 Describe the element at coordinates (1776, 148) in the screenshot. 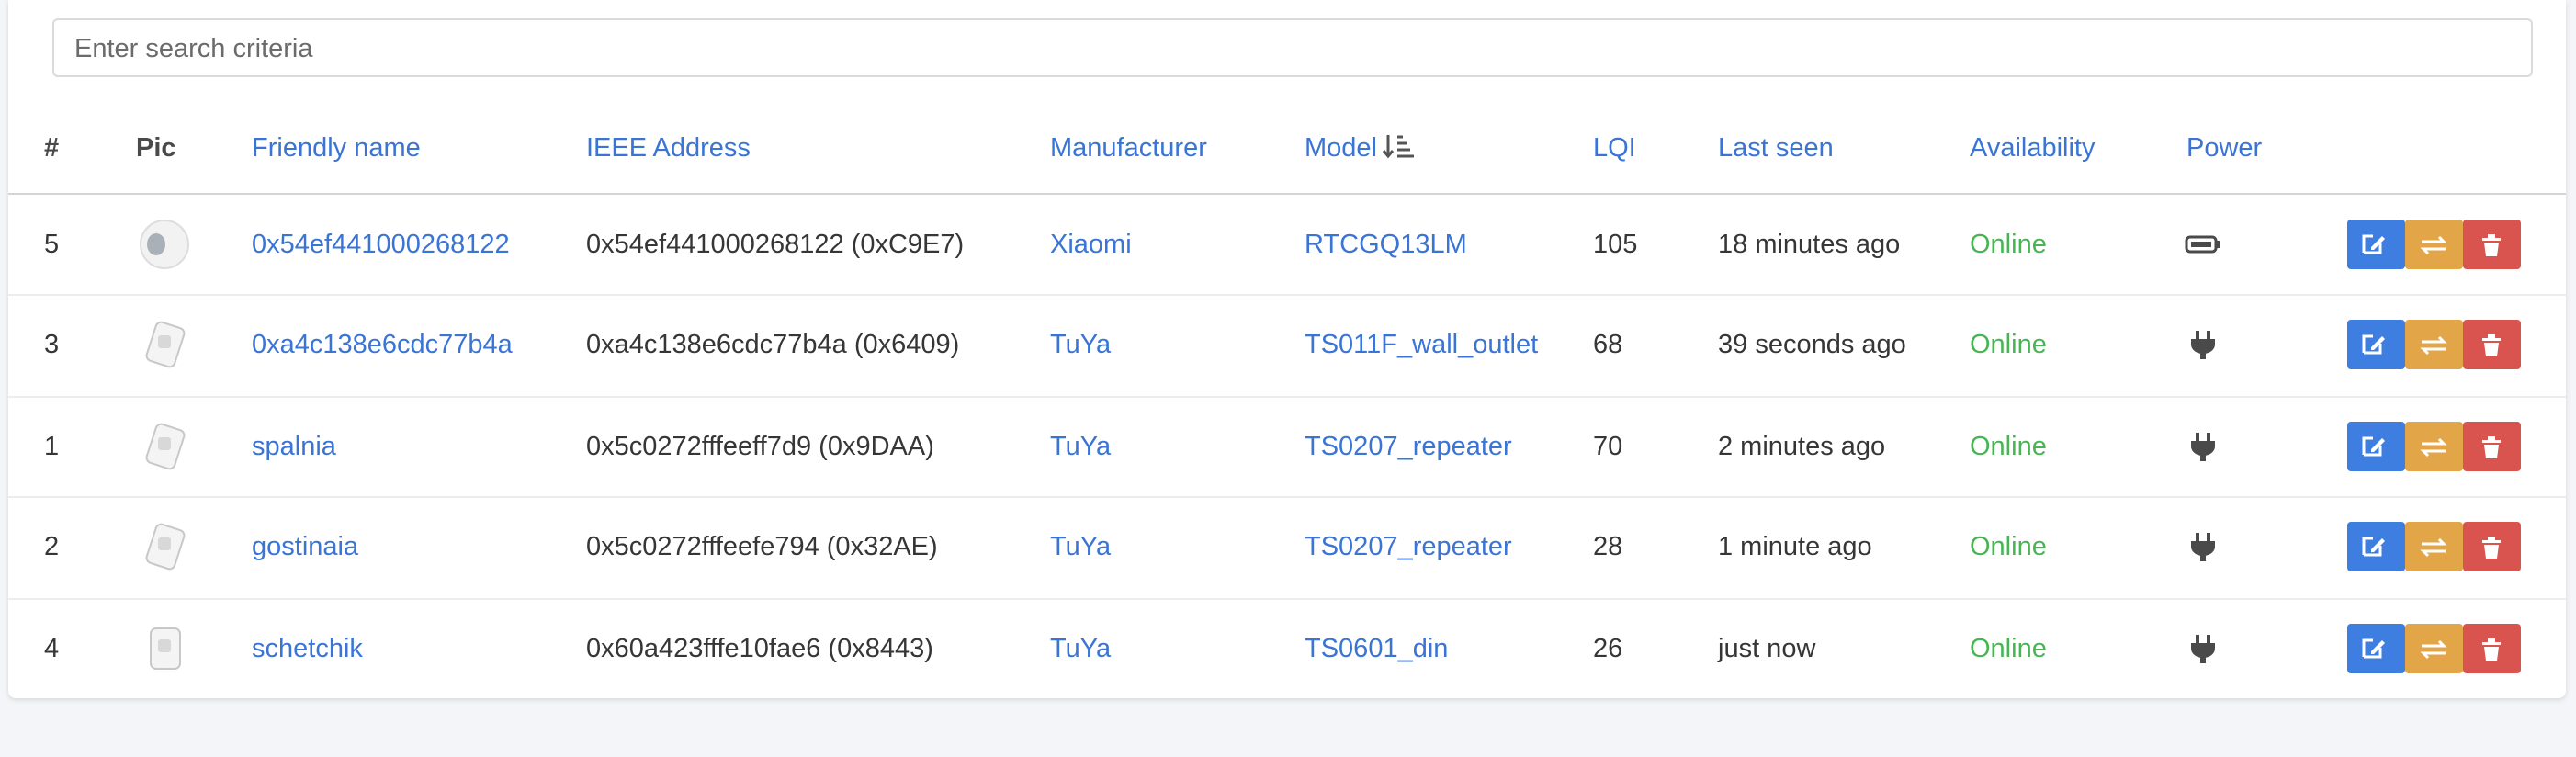

I see `column-header: Last seen` at that location.